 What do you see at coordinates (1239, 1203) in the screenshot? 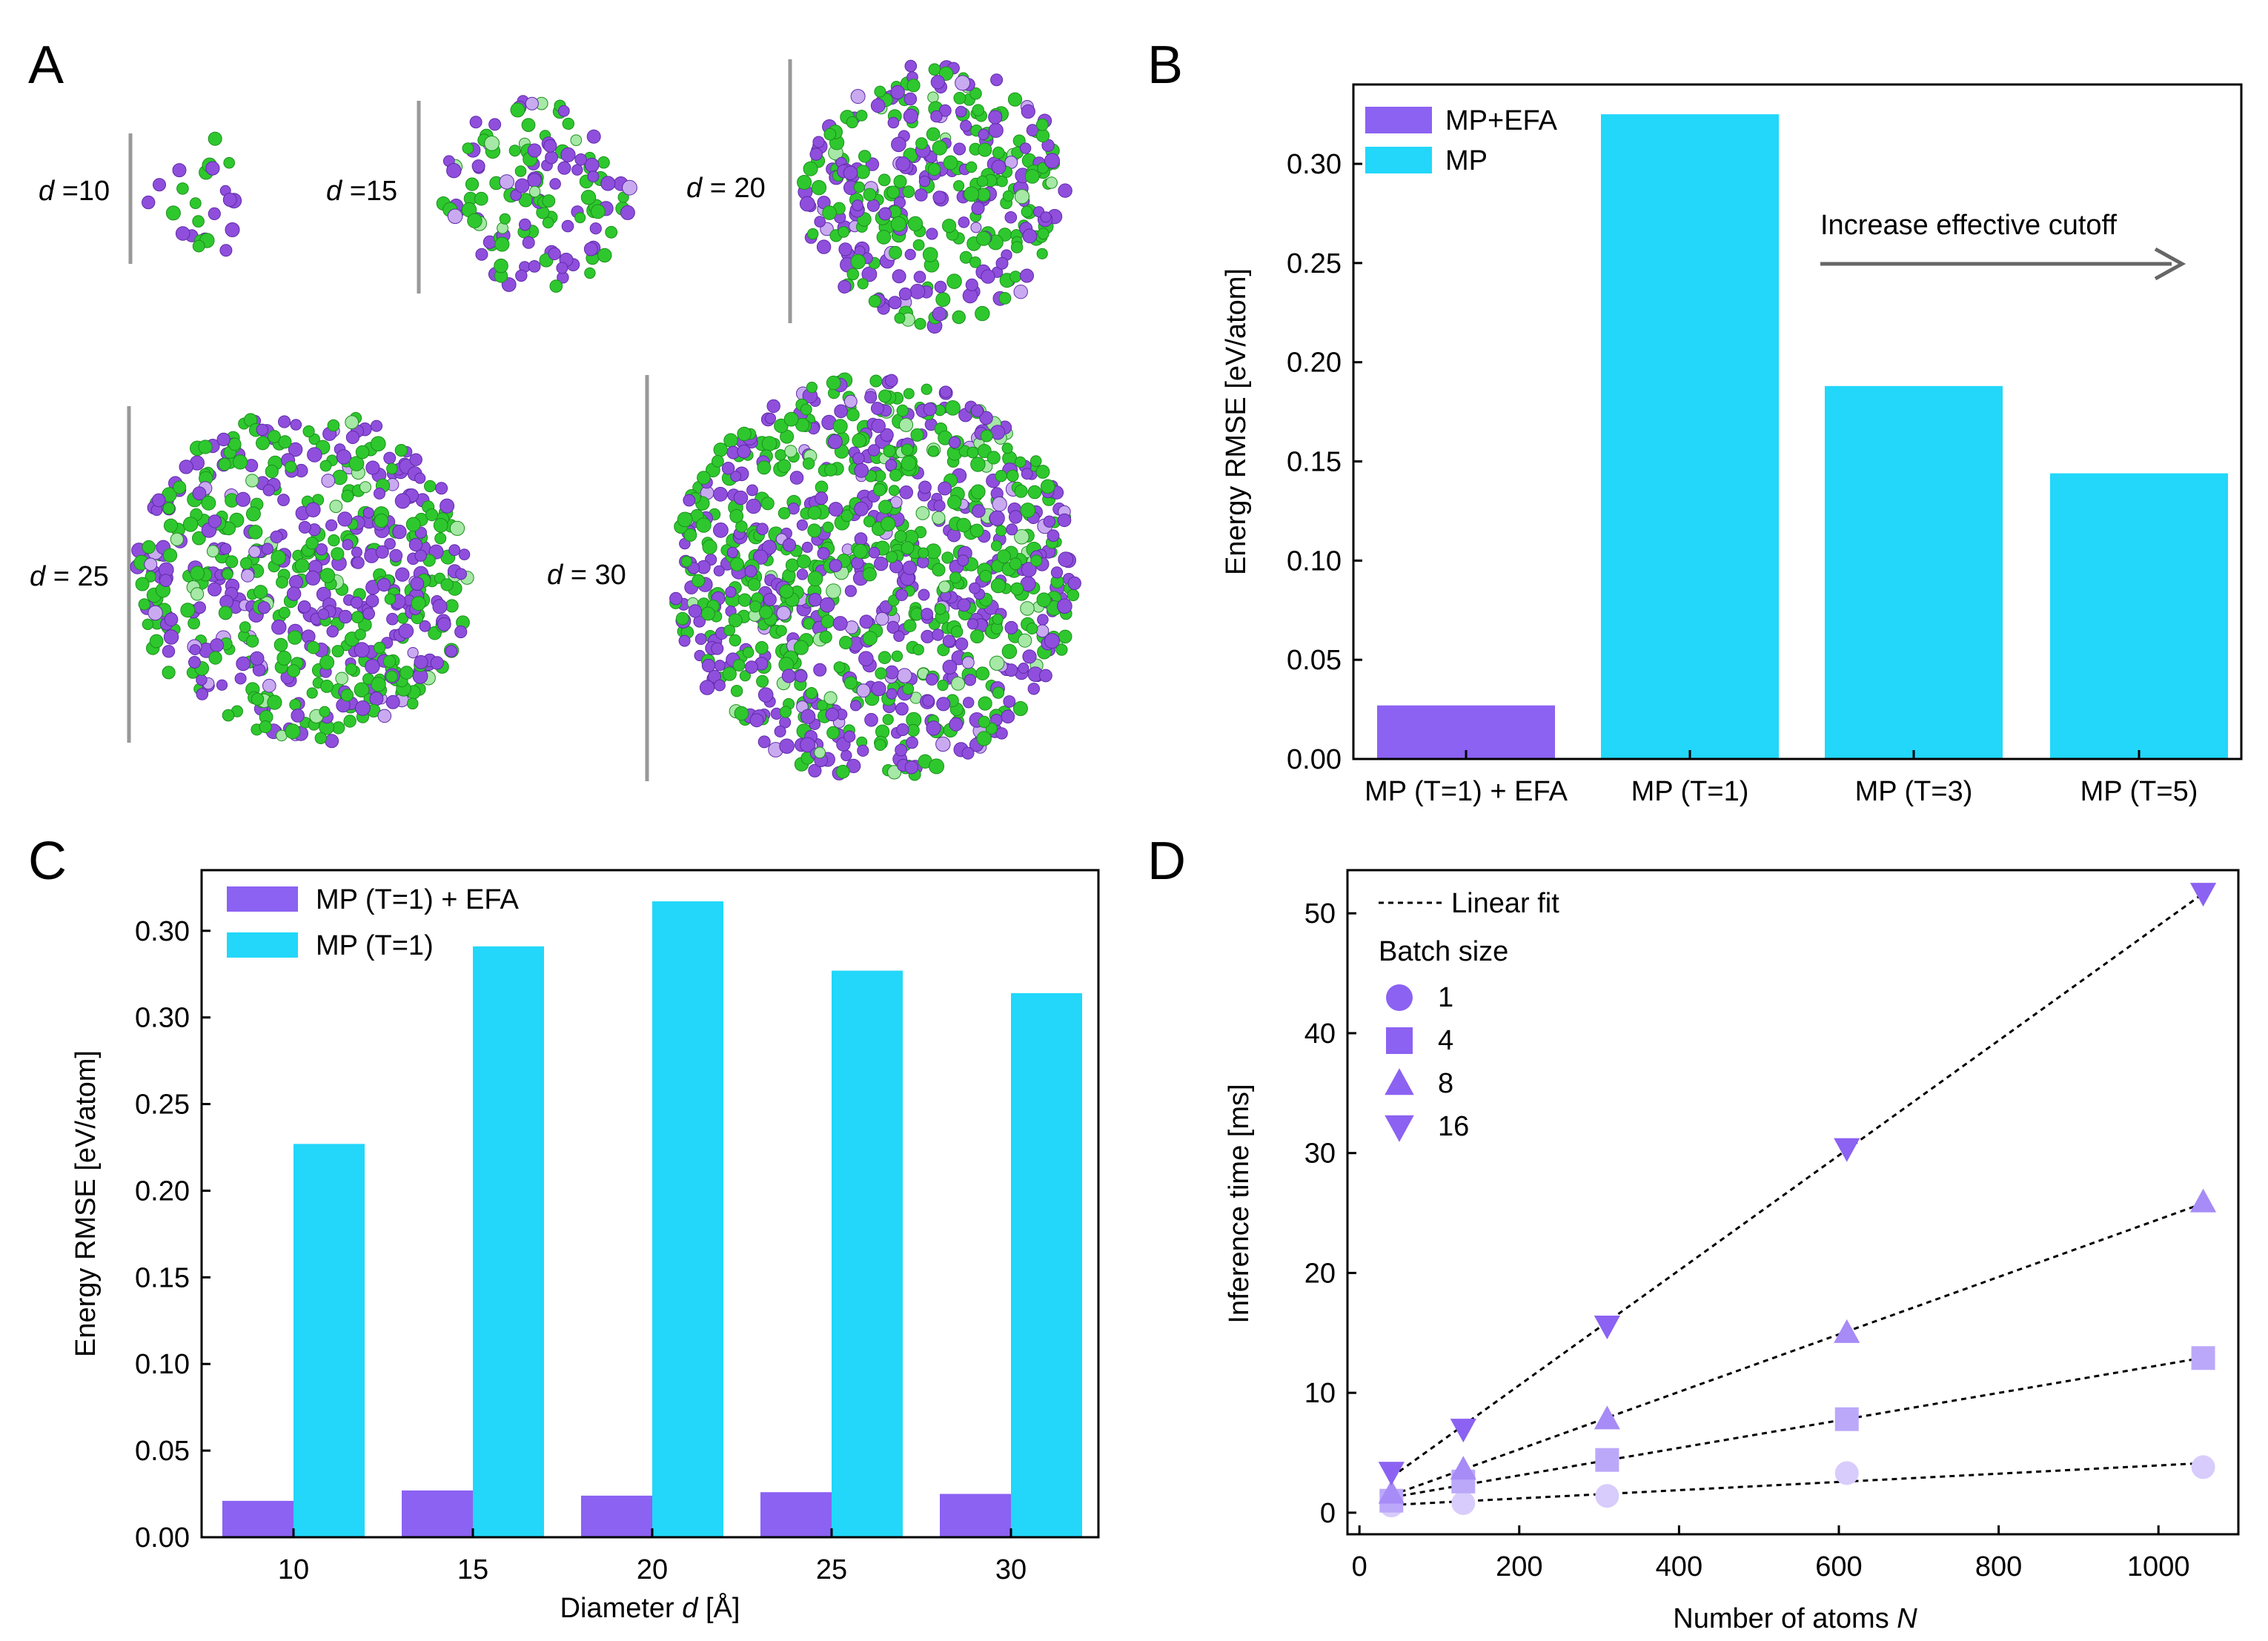
I see `panel-d-y-axis-title: Inference time [ms]` at bounding box center [1239, 1203].